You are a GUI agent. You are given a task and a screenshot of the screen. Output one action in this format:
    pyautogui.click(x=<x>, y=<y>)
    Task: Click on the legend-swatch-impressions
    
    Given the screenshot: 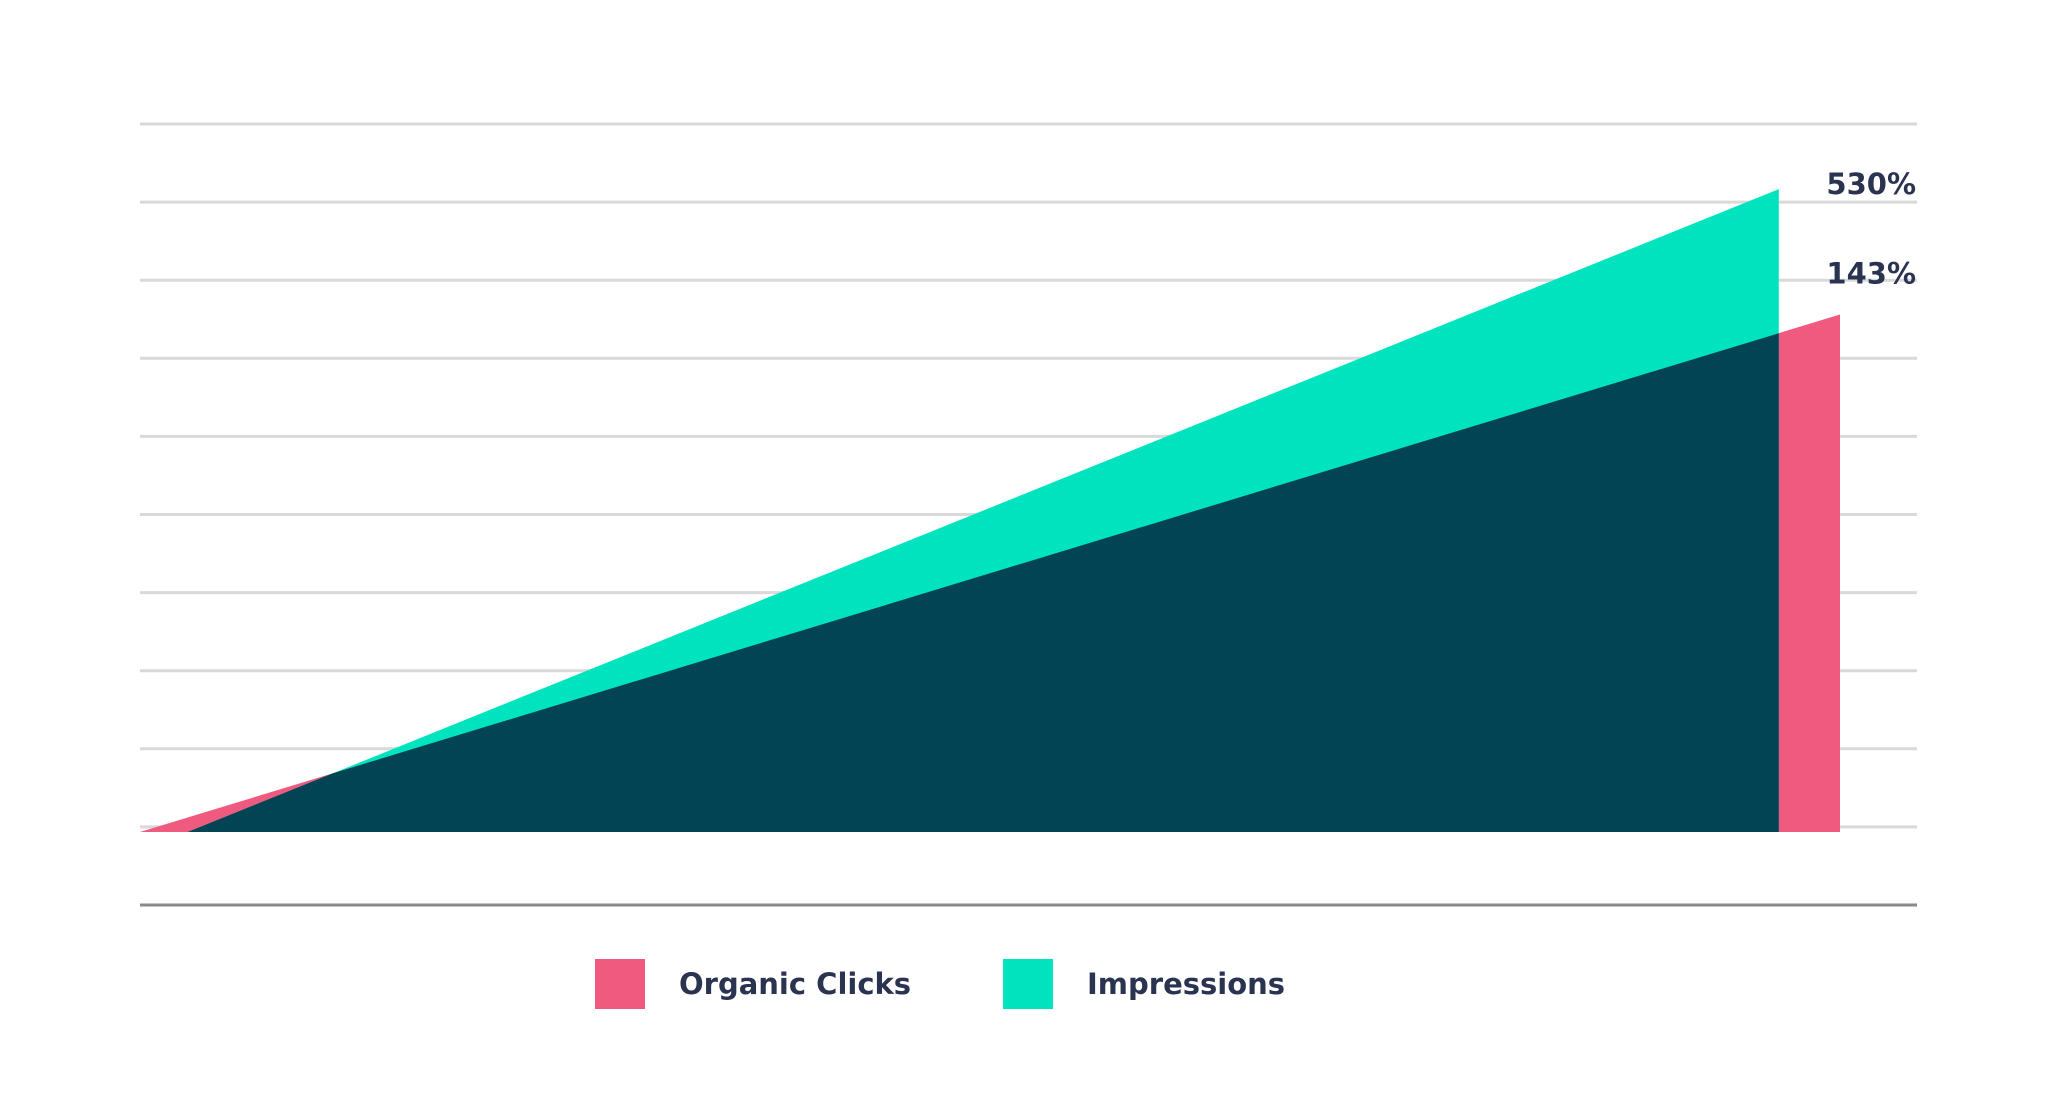 What is the action you would take?
    pyautogui.click(x=1028, y=984)
    